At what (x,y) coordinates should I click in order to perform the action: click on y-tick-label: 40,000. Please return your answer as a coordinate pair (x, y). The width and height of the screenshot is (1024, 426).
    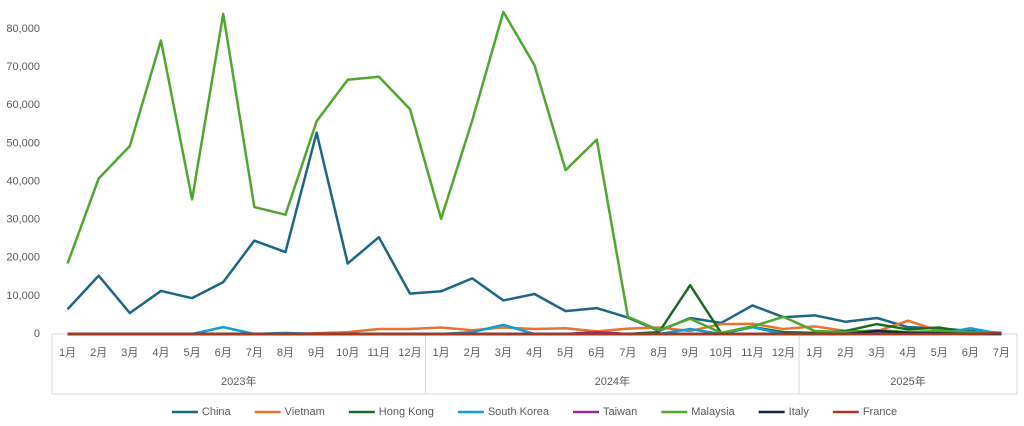
    Looking at the image, I should click on (23, 181).